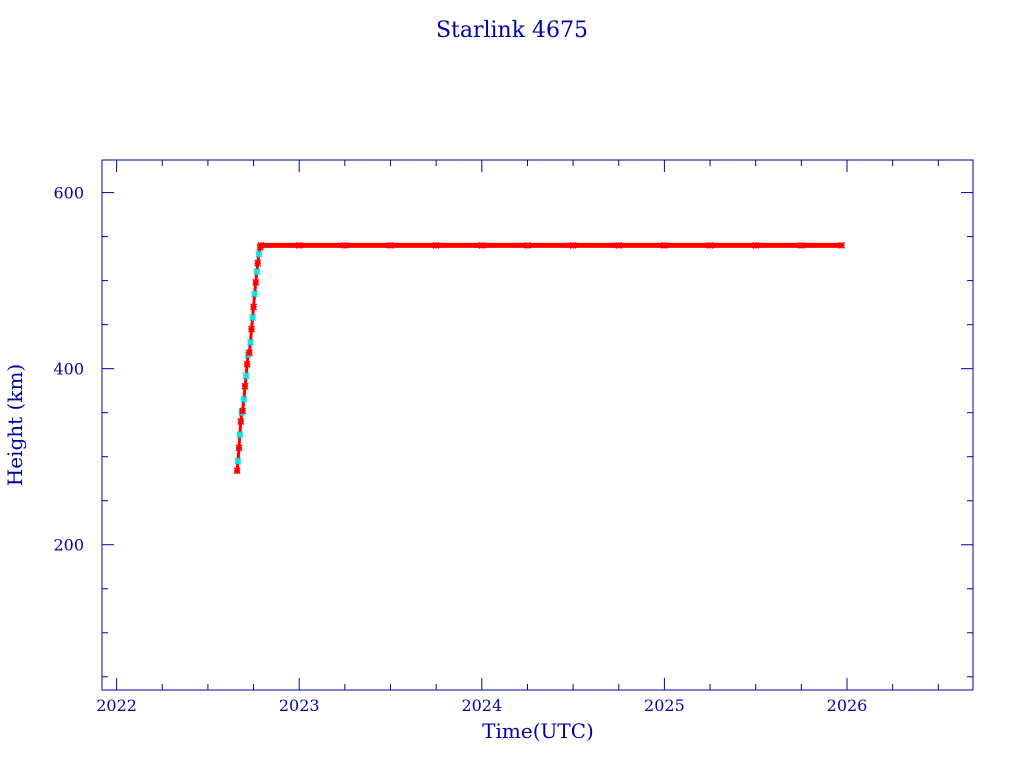 Image resolution: width=1024 pixels, height=768 pixels. What do you see at coordinates (68, 545) in the screenshot?
I see `y-tick-label: 200` at bounding box center [68, 545].